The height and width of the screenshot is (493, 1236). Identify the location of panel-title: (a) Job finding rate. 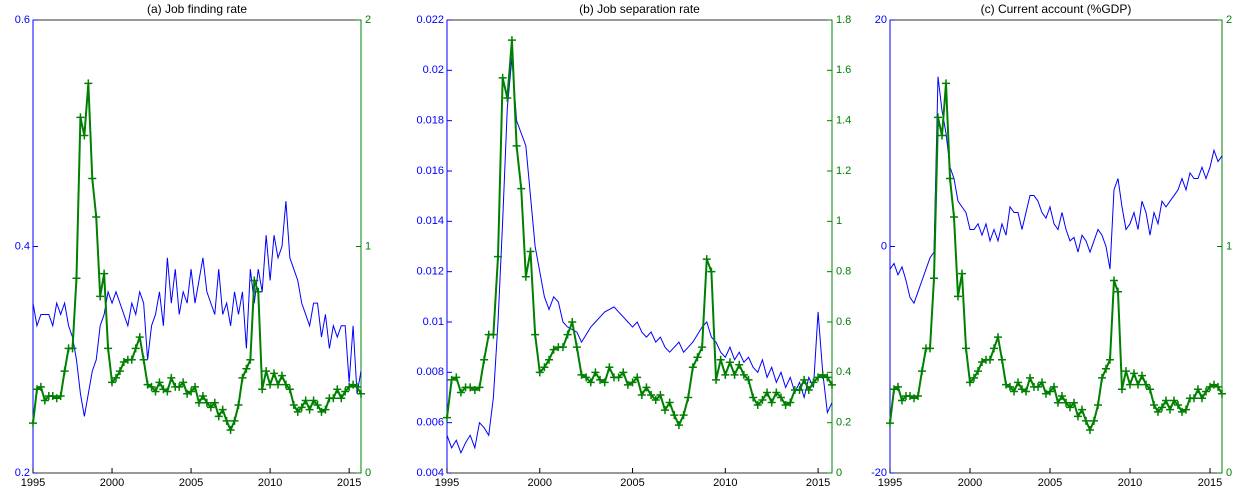
(197, 9).